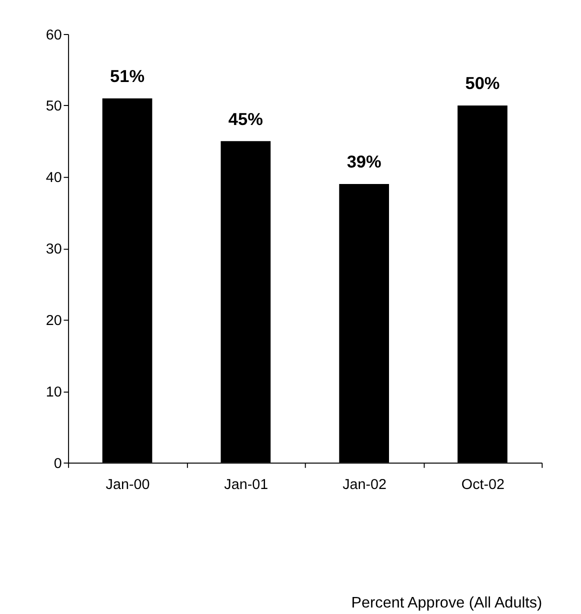  What do you see at coordinates (54, 35) in the screenshot?
I see `y-tick-label: 60` at bounding box center [54, 35].